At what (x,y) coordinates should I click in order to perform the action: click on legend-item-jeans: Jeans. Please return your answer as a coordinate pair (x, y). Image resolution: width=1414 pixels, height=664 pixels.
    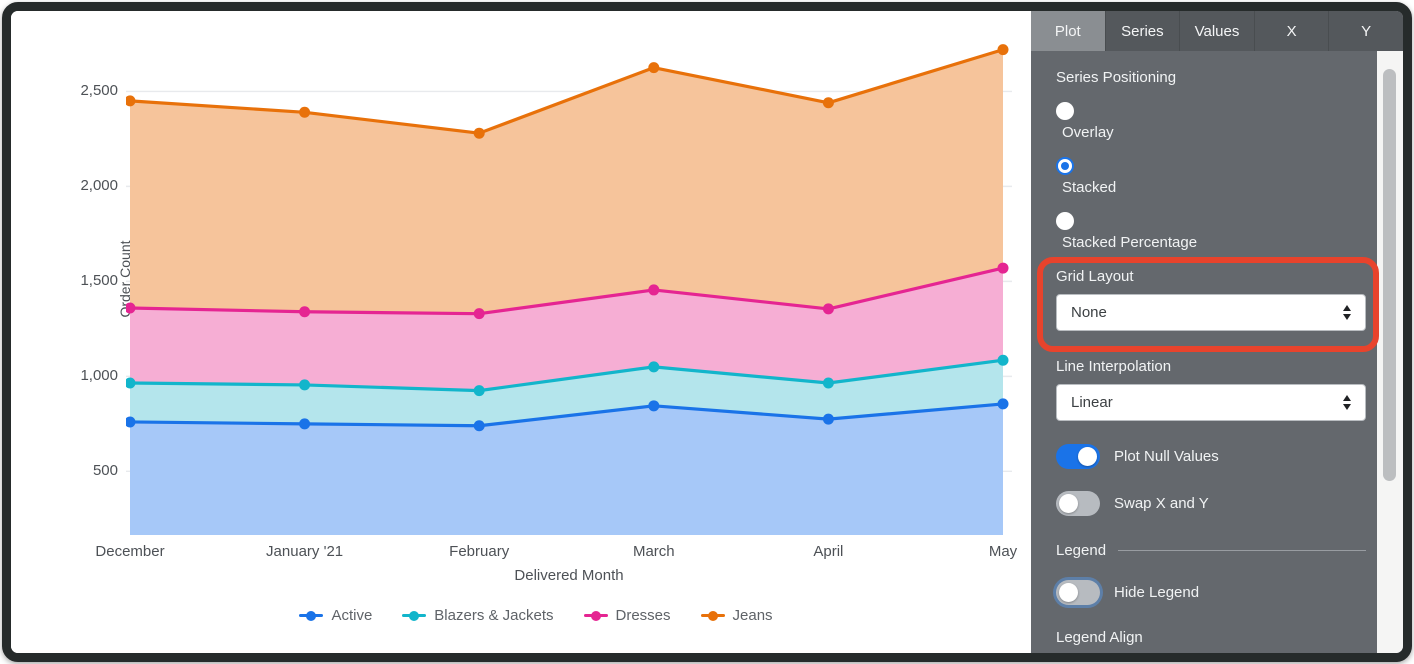
    Looking at the image, I should click on (736, 615).